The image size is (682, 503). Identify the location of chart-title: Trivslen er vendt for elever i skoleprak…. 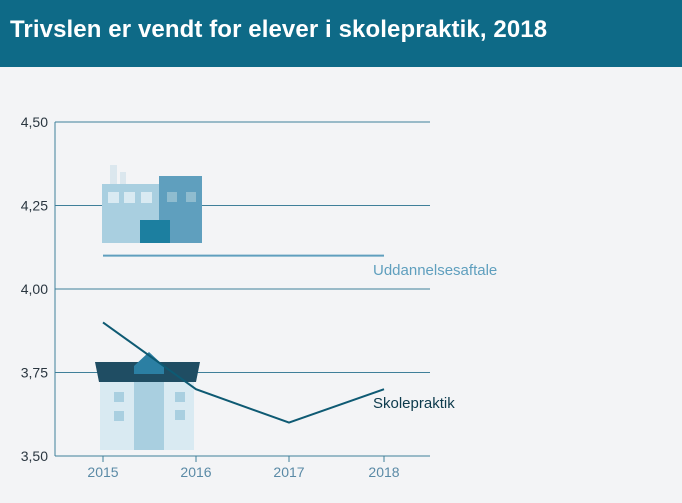
(279, 29).